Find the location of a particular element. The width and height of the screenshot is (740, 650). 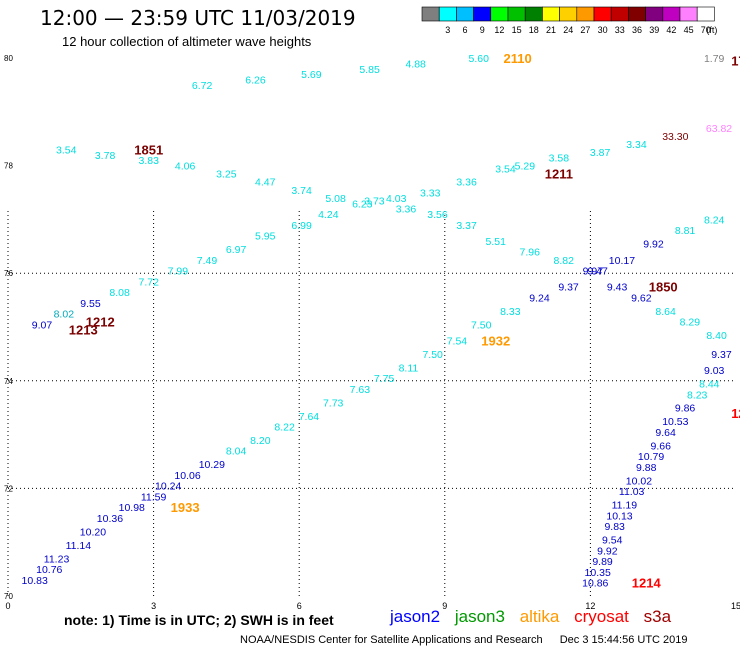

wave-height-value: 5.08 is located at coordinates (335, 199).